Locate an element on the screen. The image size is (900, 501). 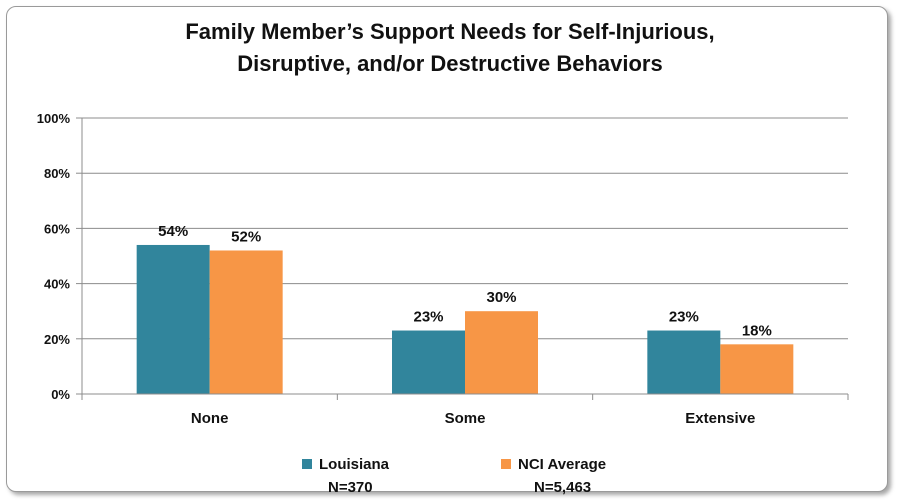
y-tick-label: 100% is located at coordinates (54, 118).